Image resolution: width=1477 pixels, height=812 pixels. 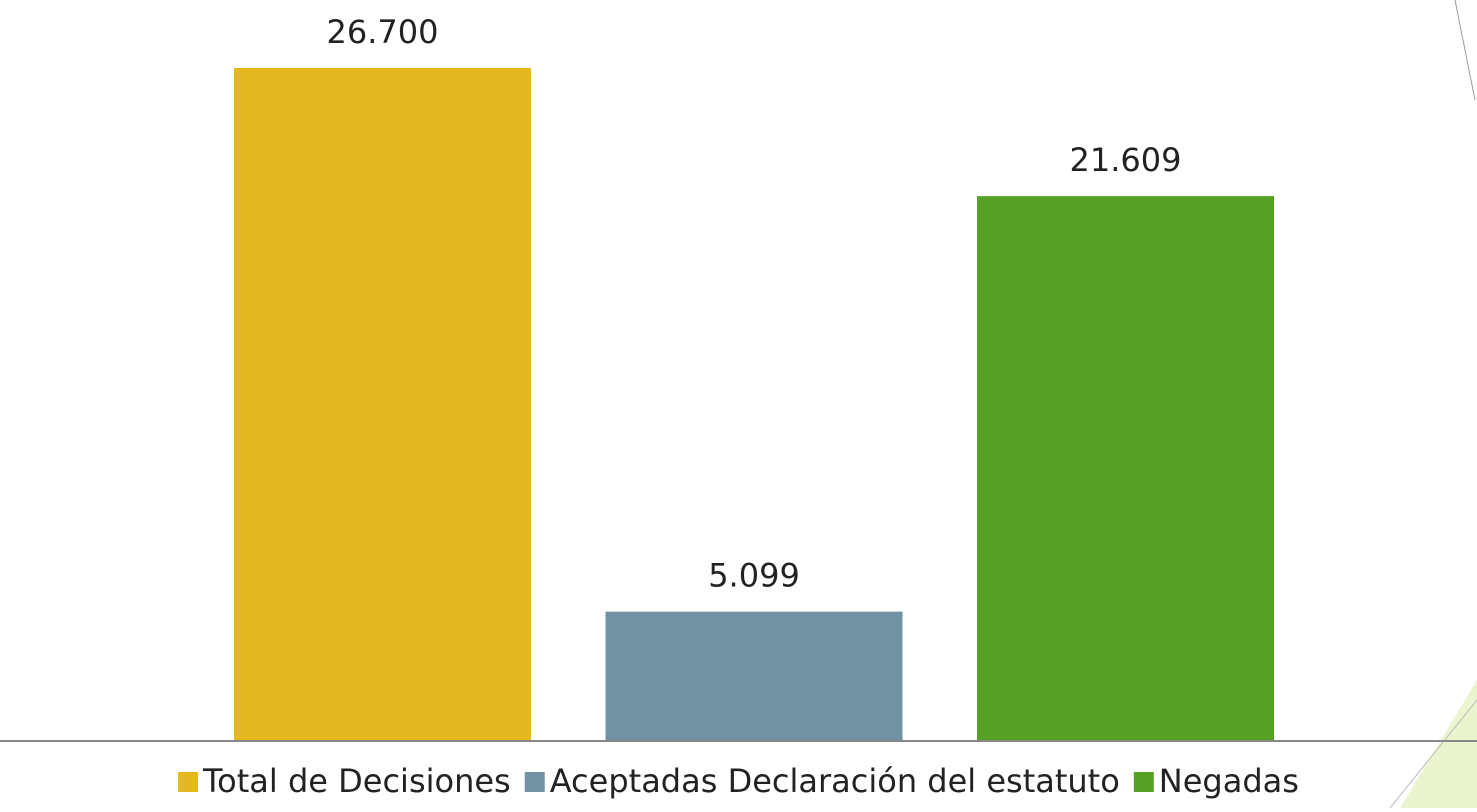 I want to click on data-label: 21.609, so click(x=1126, y=160).